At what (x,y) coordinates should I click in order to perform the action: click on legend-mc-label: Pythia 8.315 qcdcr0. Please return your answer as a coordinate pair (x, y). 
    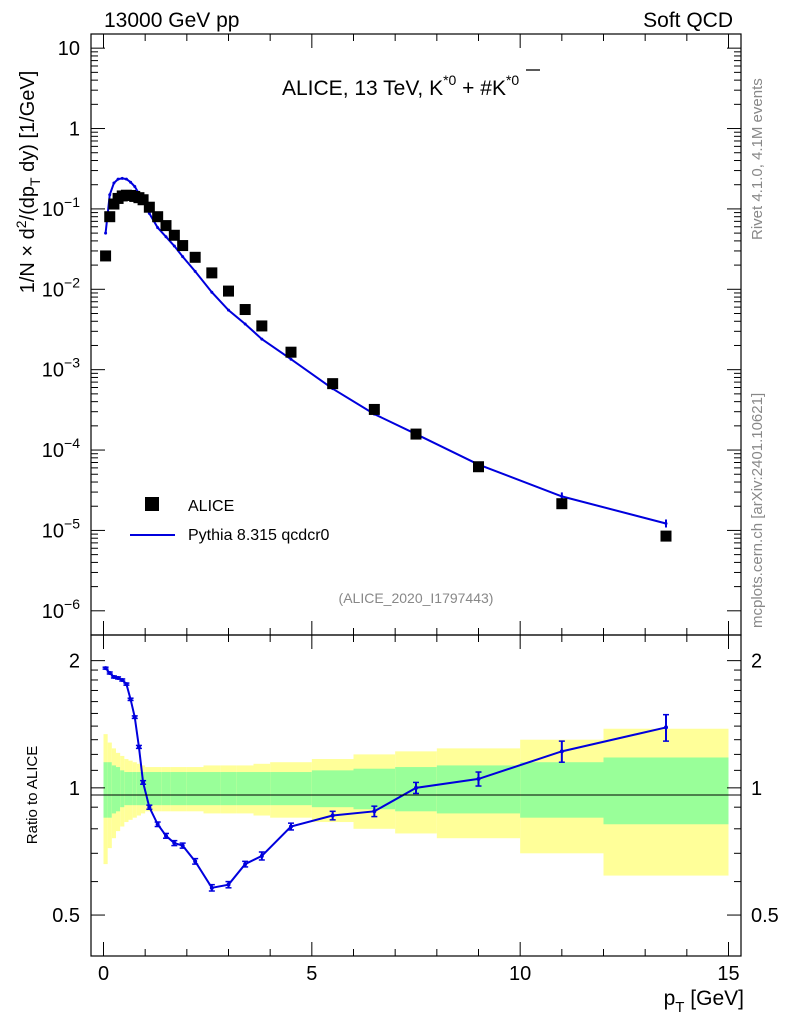
    Looking at the image, I should click on (259, 535).